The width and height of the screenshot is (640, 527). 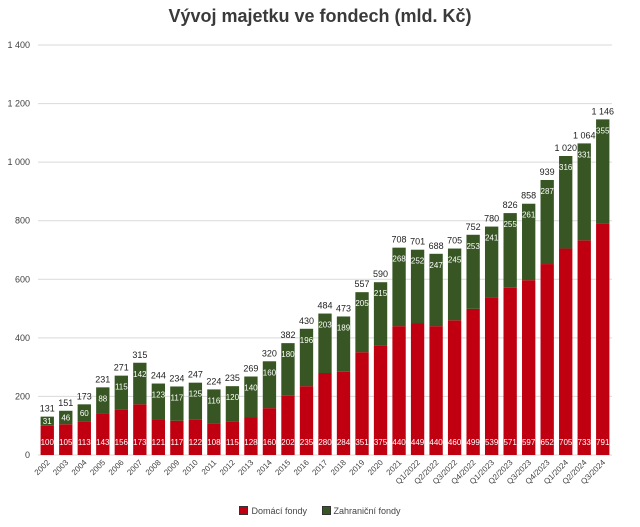 I want to click on data-label-domestic: 202, so click(x=288, y=442).